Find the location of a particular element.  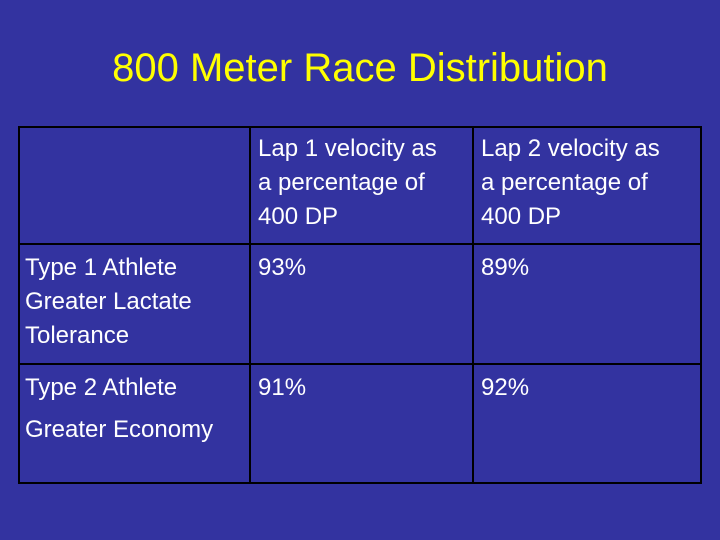

header-lap2-line2: a percentage of is located at coordinates (564, 182).